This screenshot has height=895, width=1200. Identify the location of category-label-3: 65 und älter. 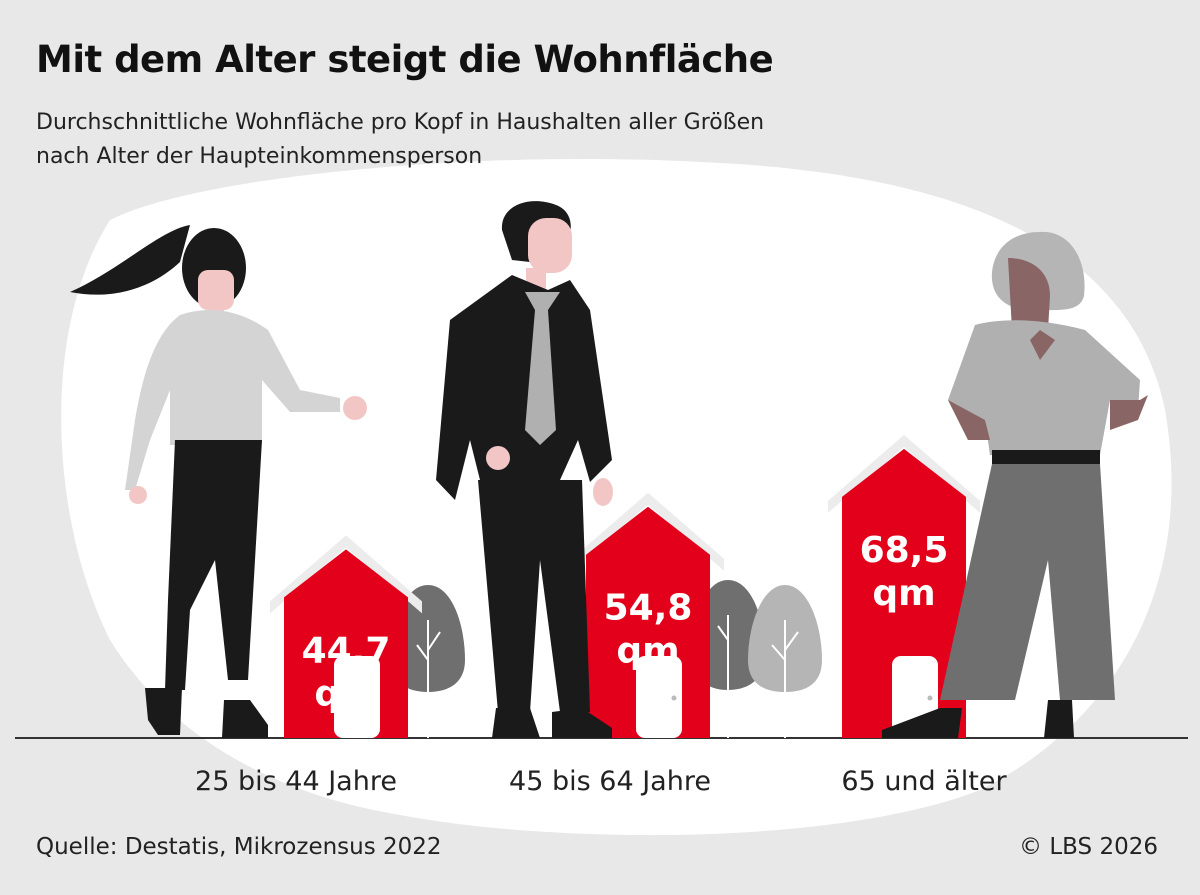
(924, 781).